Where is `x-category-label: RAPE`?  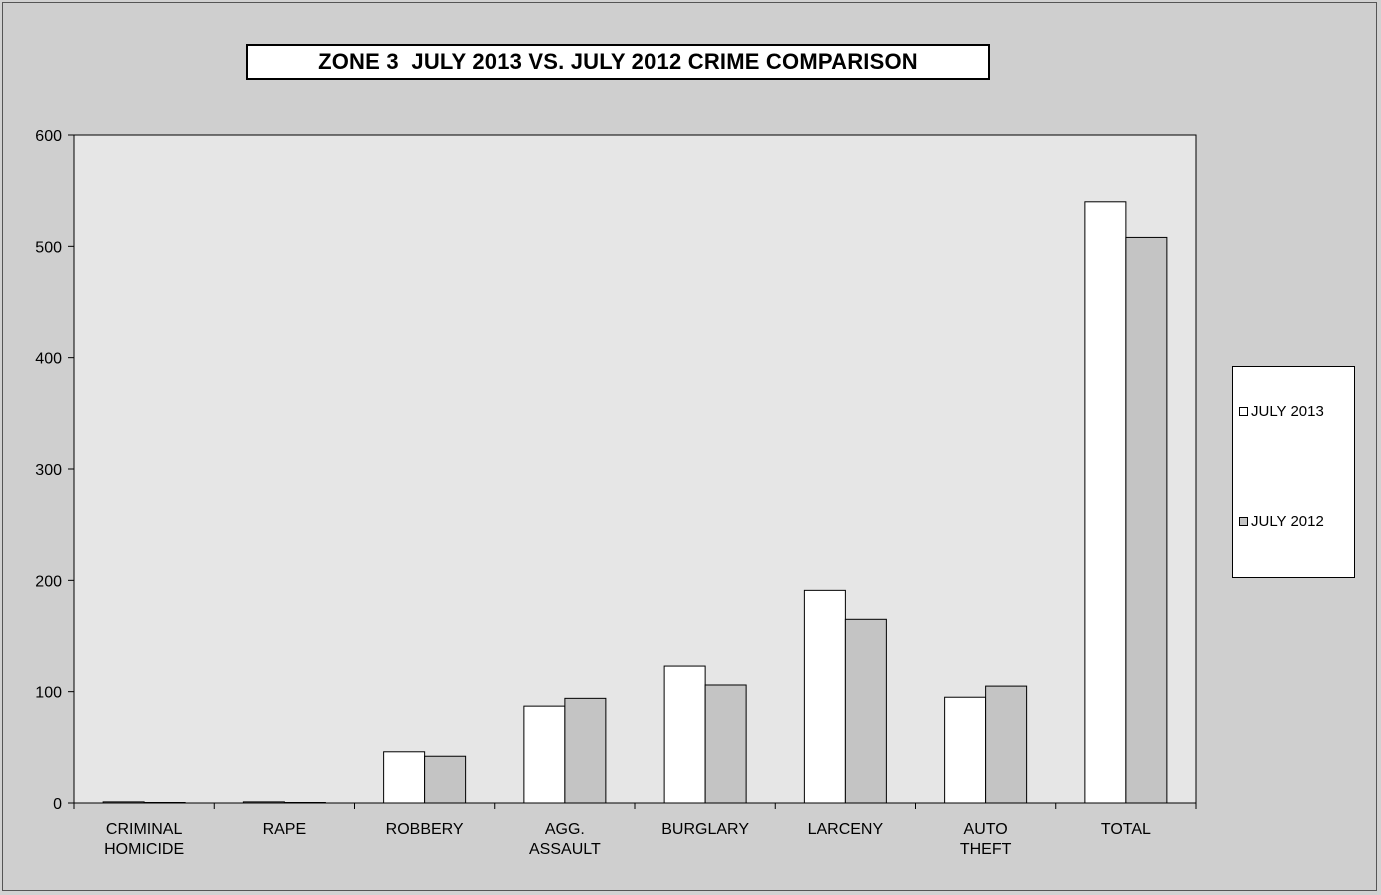 x-category-label: RAPE is located at coordinates (285, 829).